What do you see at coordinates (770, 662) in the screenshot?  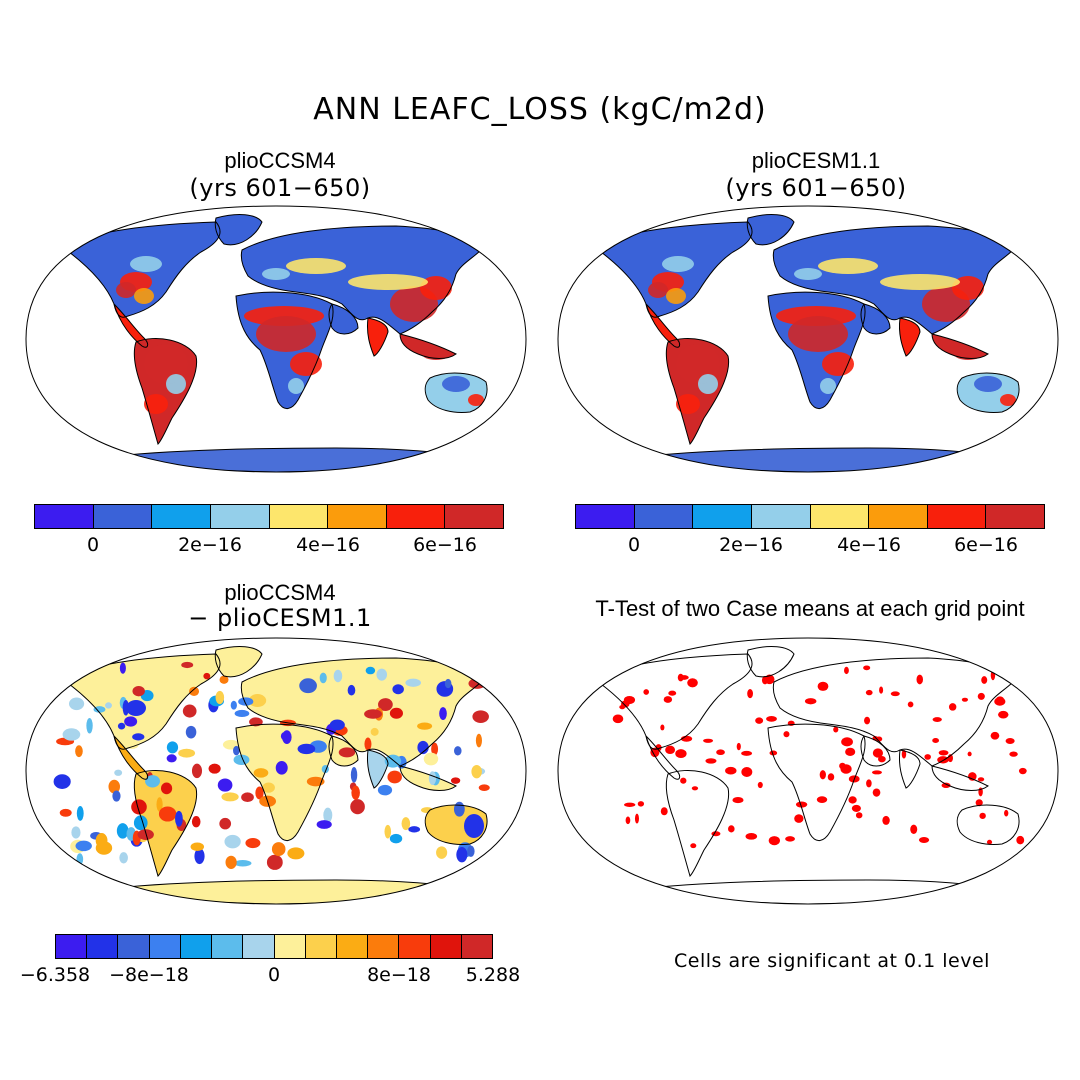 I see `coastline-greenland` at bounding box center [770, 662].